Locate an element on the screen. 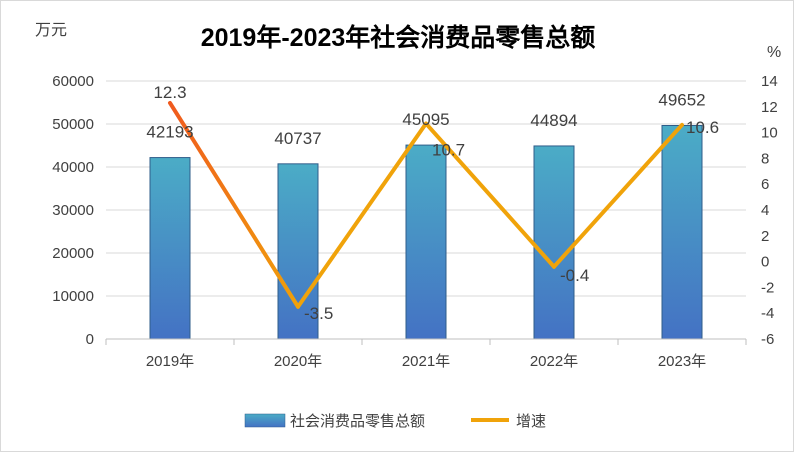 The width and height of the screenshot is (794, 453). left-tick-label: 40000 is located at coordinates (73, 167).